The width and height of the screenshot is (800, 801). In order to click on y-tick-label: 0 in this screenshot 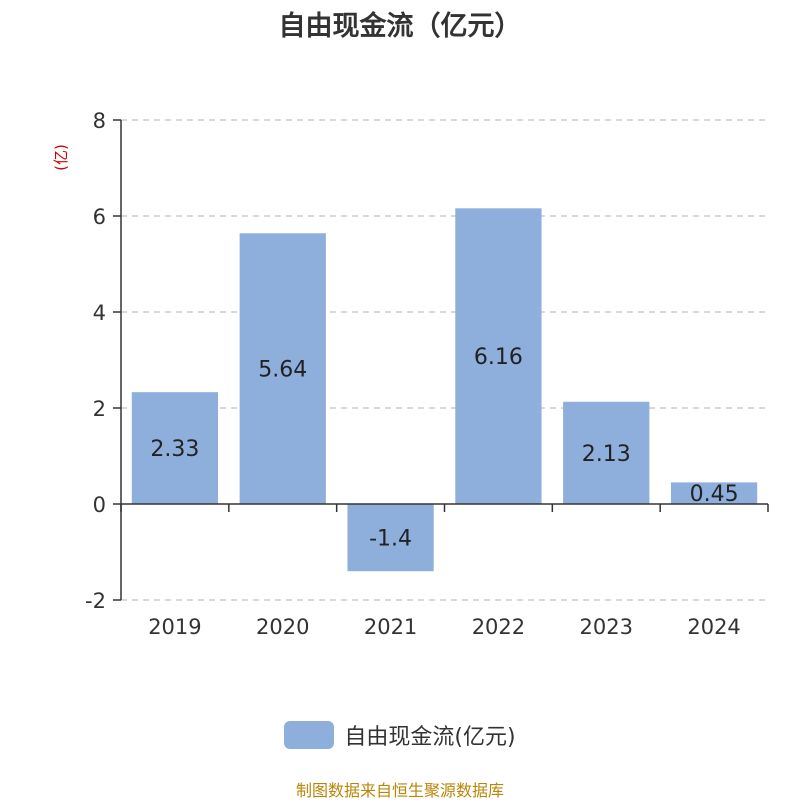, I will do `click(99, 505)`.